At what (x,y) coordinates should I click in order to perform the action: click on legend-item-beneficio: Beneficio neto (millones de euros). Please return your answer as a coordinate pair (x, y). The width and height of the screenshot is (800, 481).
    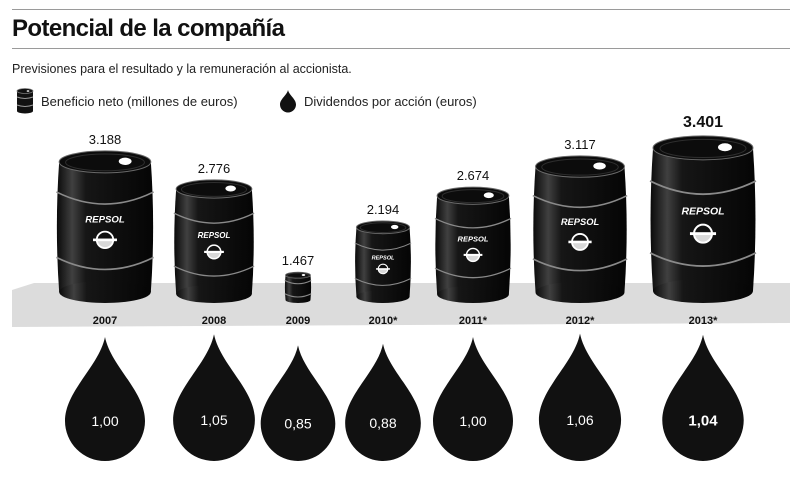
    Looking at the image, I should click on (127, 101).